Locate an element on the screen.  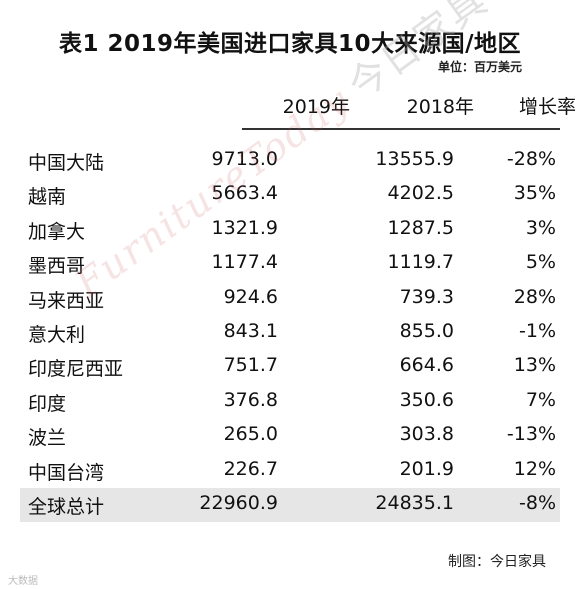
value-growth: 35% is located at coordinates (534, 193).